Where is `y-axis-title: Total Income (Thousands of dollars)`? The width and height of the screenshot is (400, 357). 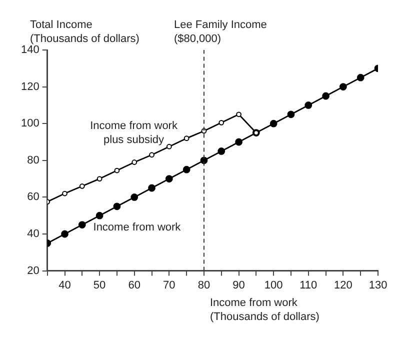
y-axis-title: Total Income (Thousands of dollars) is located at coordinates (85, 32).